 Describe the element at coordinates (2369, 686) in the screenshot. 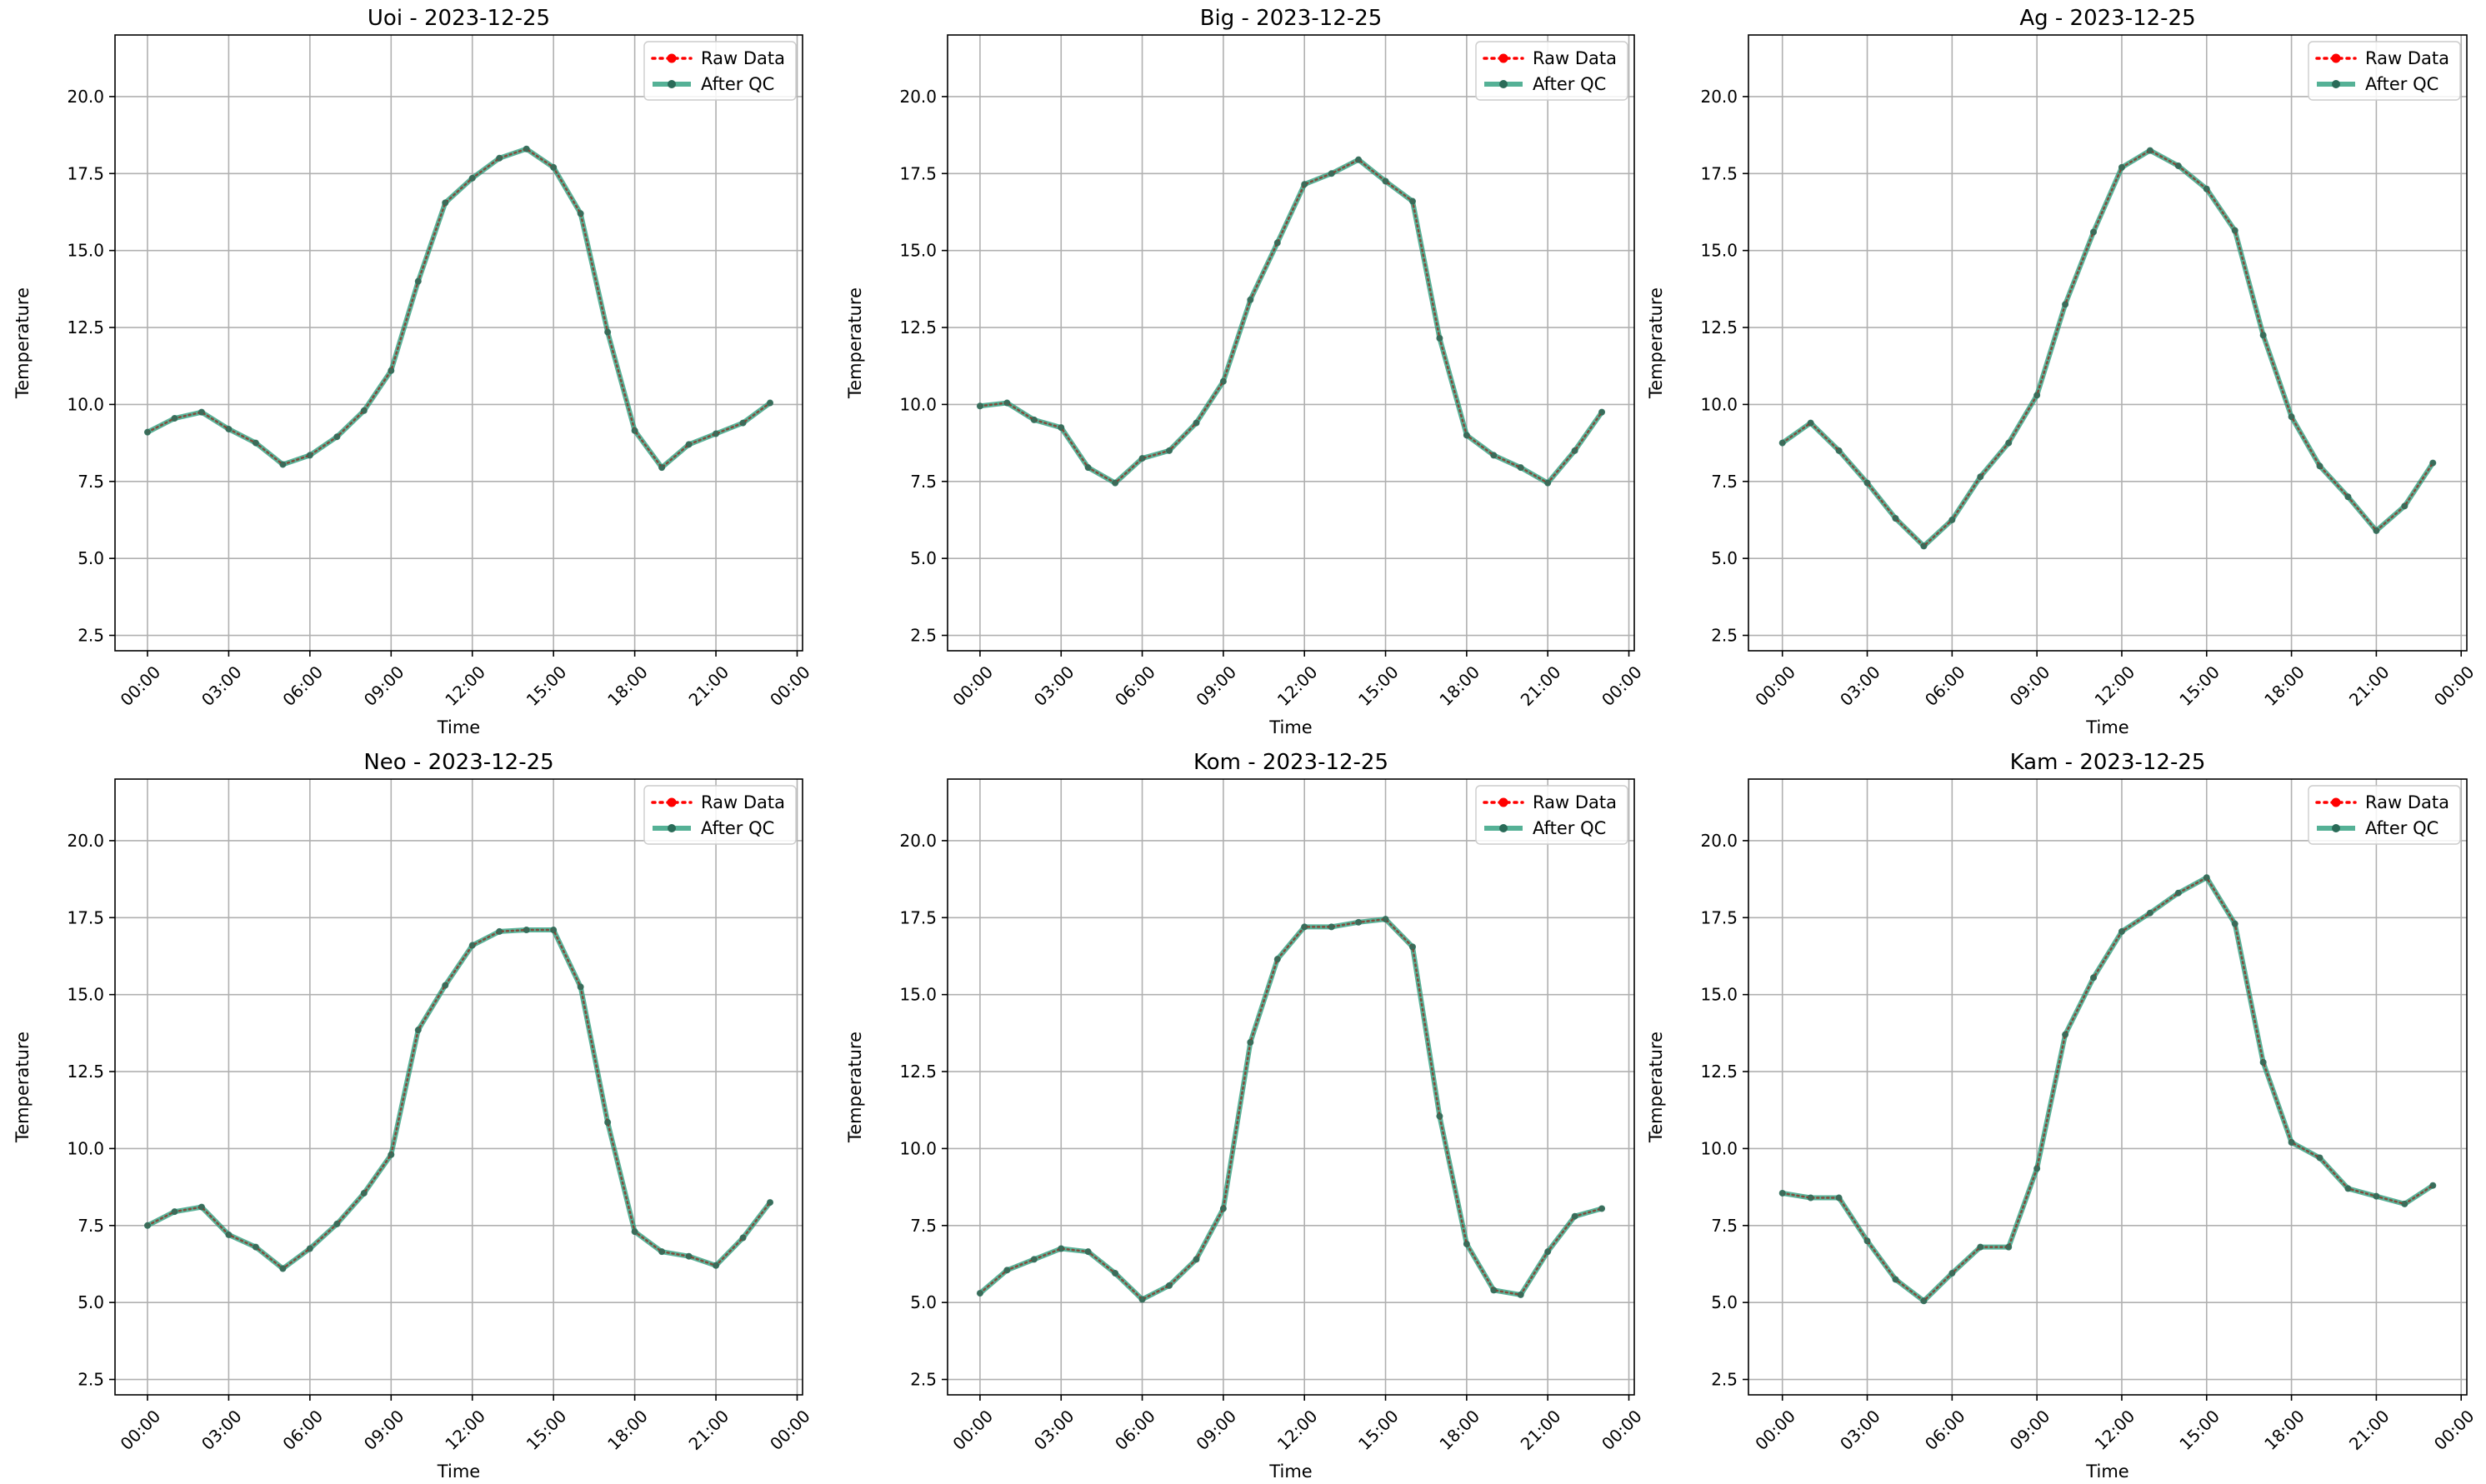

I see `x-tick-label: 21:00` at that location.